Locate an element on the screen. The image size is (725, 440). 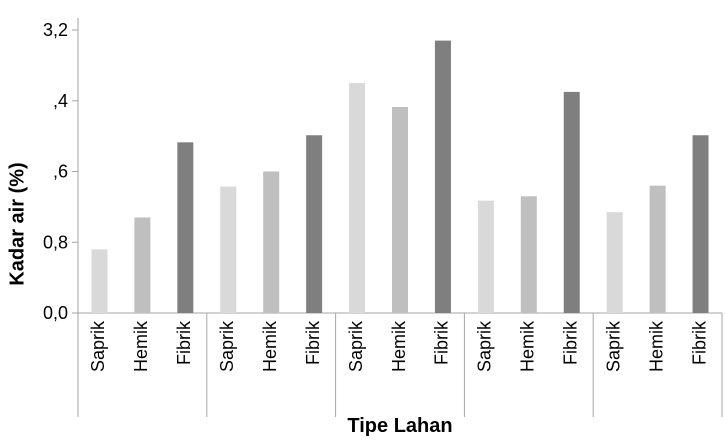
y-tick-labels: 0,0 0,8 ,6 ,4 3,2 is located at coordinates (55, 171).